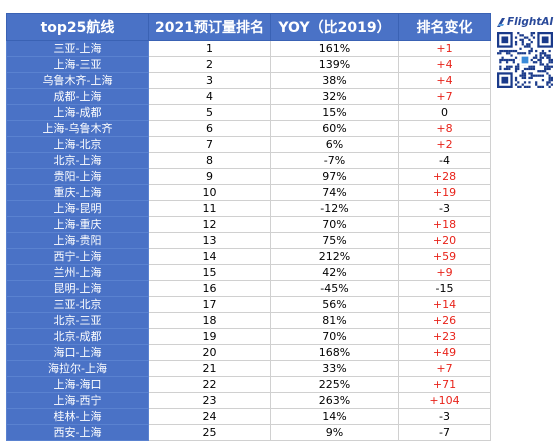  Describe the element at coordinates (77, 352) in the screenshot. I see `route-cell: 海口-上海` at that location.